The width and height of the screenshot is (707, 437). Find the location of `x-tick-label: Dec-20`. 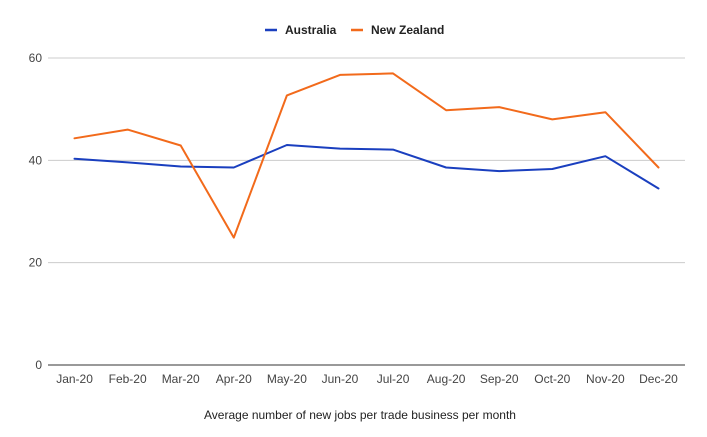

x-tick-label: Dec-20 is located at coordinates (658, 379).